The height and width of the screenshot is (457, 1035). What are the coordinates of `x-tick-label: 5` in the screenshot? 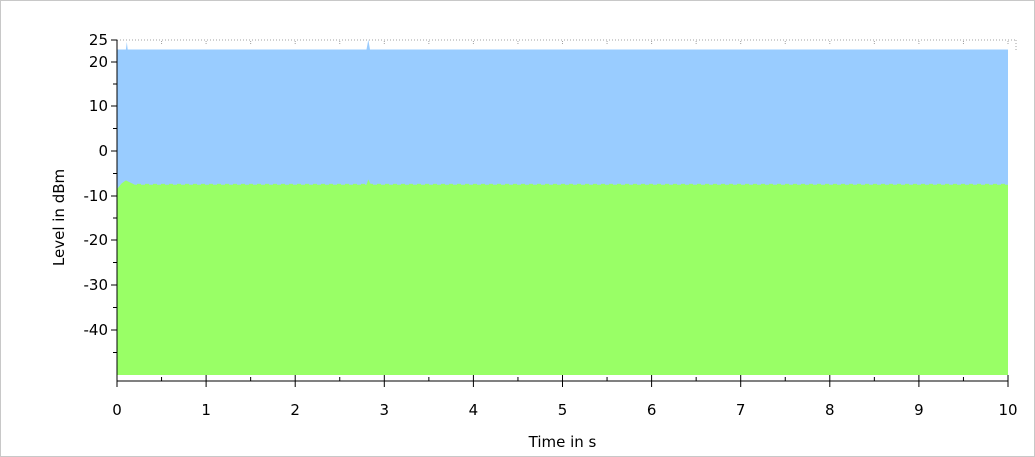 It's located at (563, 410).